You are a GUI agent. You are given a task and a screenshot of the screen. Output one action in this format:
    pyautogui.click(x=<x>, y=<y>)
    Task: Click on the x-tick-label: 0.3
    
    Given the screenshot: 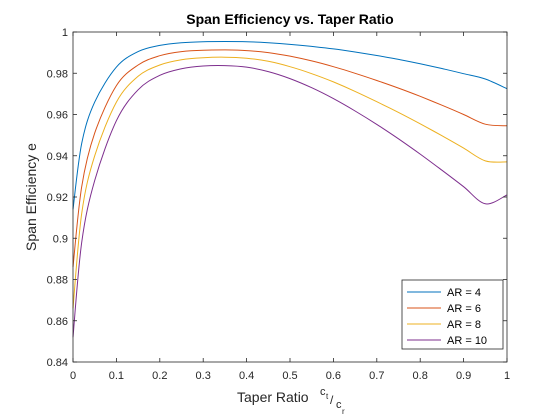 What is the action you would take?
    pyautogui.click(x=203, y=376)
    